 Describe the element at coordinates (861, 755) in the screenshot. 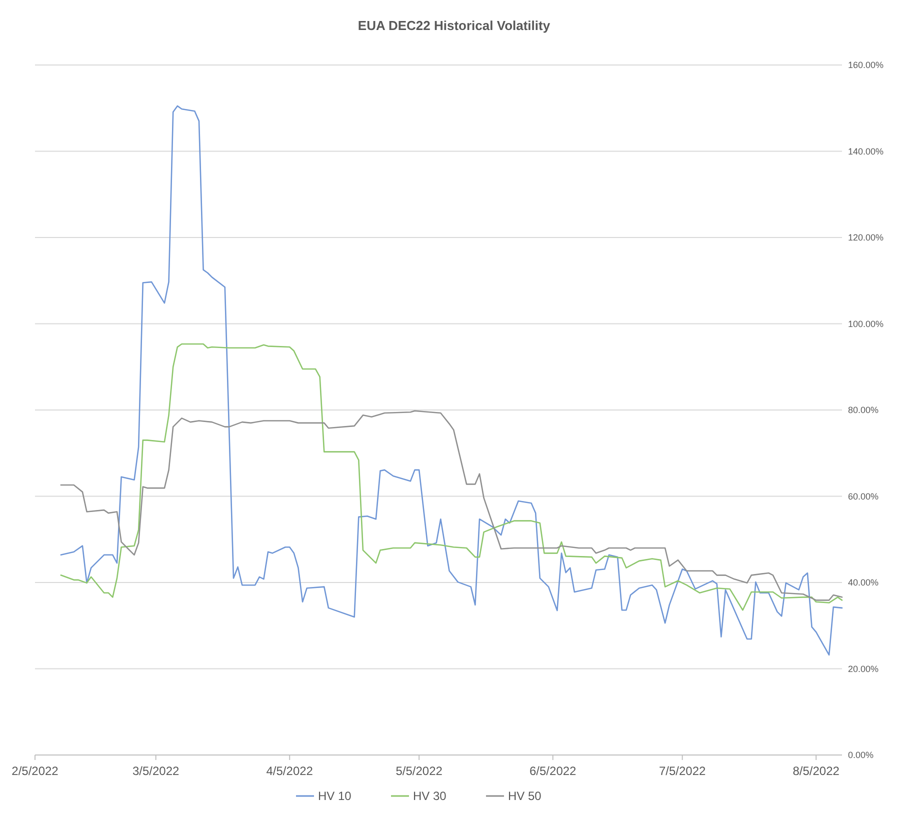

I see `y-tick-label: 0.00%` at that location.